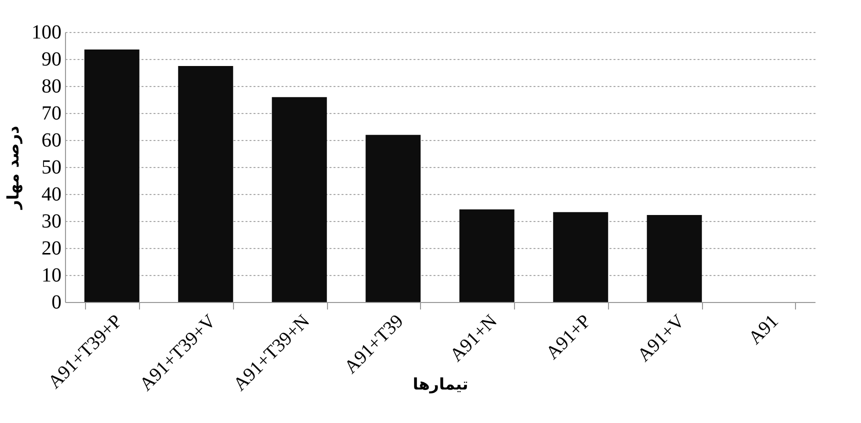  Describe the element at coordinates (52, 221) in the screenshot. I see `y-tick-label: 30` at that location.